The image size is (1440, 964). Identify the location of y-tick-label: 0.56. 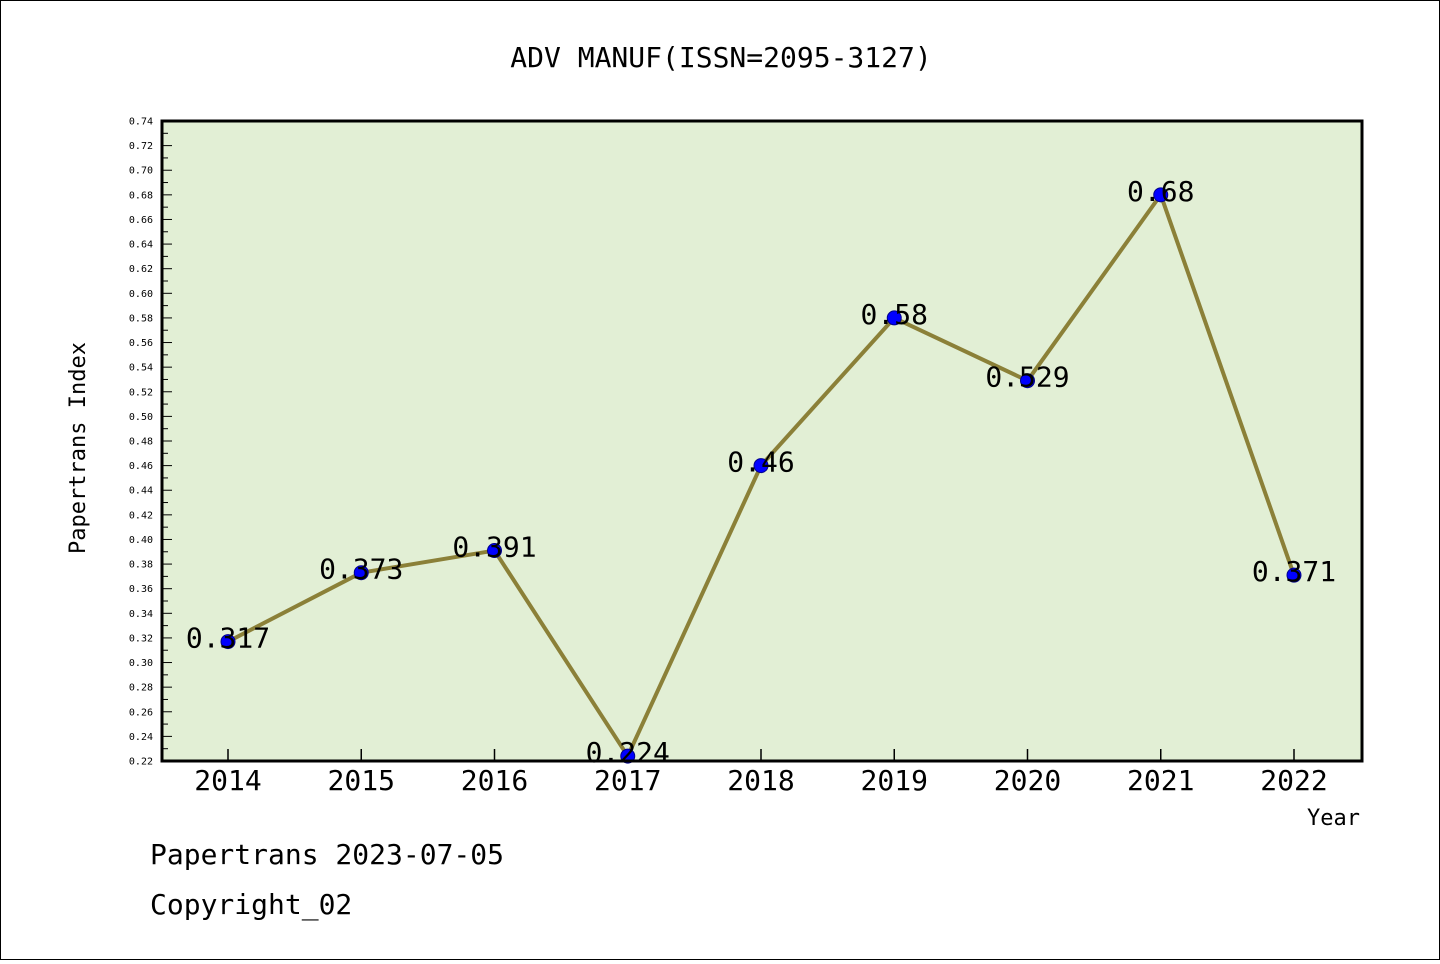
(141, 343).